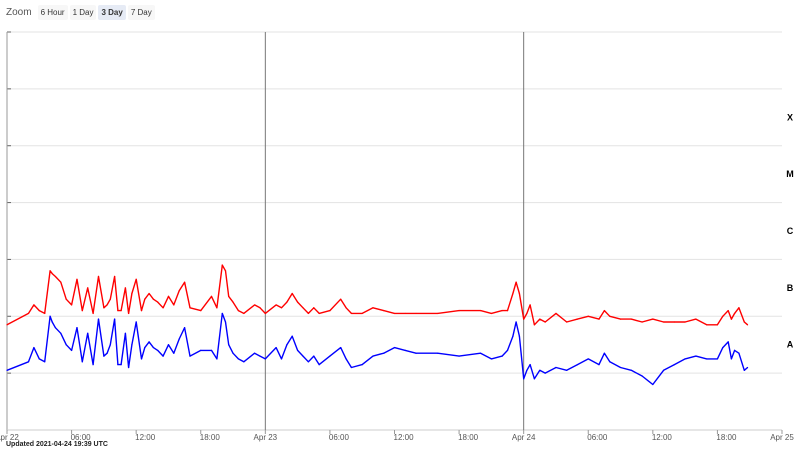  I want to click on x-tick-label: Apr 24, so click(524, 437).